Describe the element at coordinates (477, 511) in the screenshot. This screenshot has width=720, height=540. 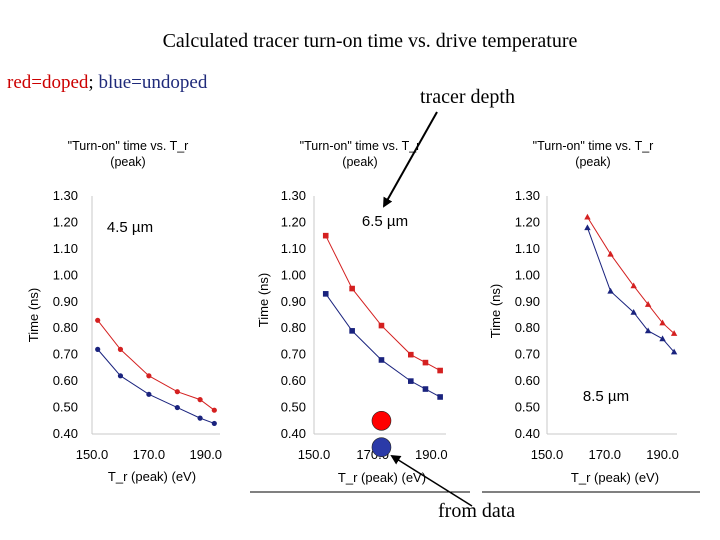
I see `from-data-annotation: from data` at that location.